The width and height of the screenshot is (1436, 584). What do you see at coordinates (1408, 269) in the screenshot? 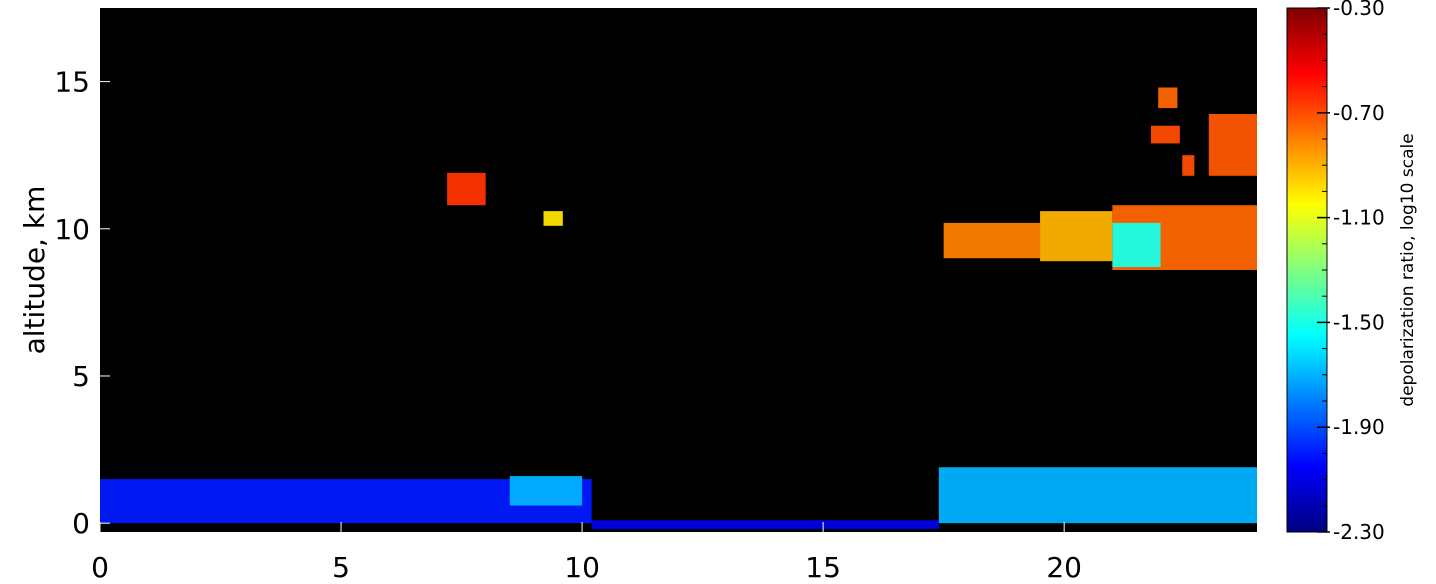
I see `colorbar-label: depolarization ratio, log10 scale` at bounding box center [1408, 269].